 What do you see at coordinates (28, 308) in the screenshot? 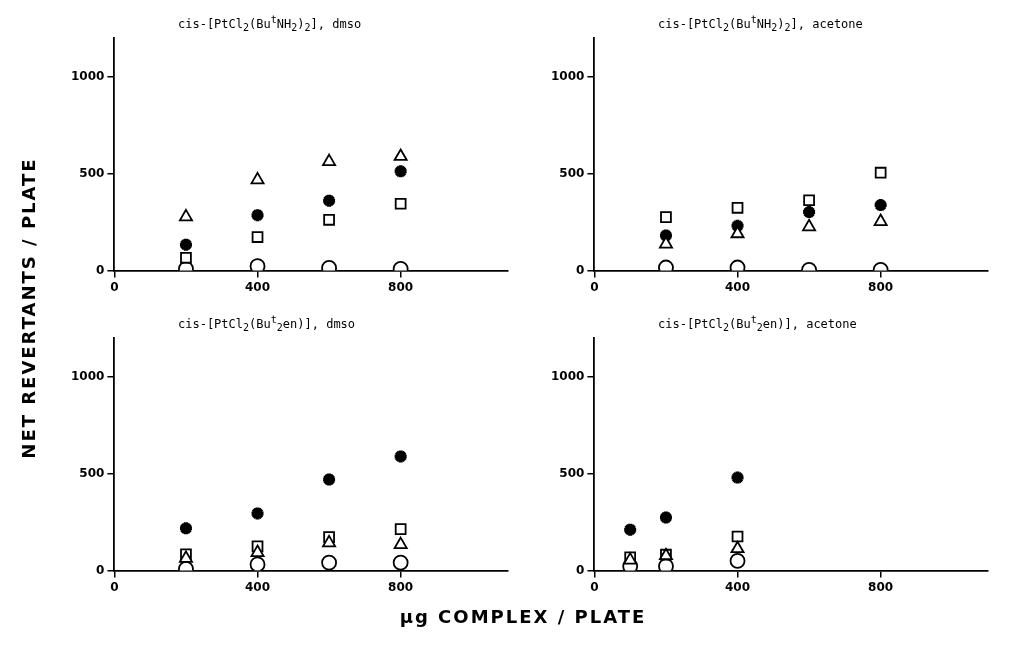
I see `y-axis-title: NET REVERTANTS / PLATE` at bounding box center [28, 308].